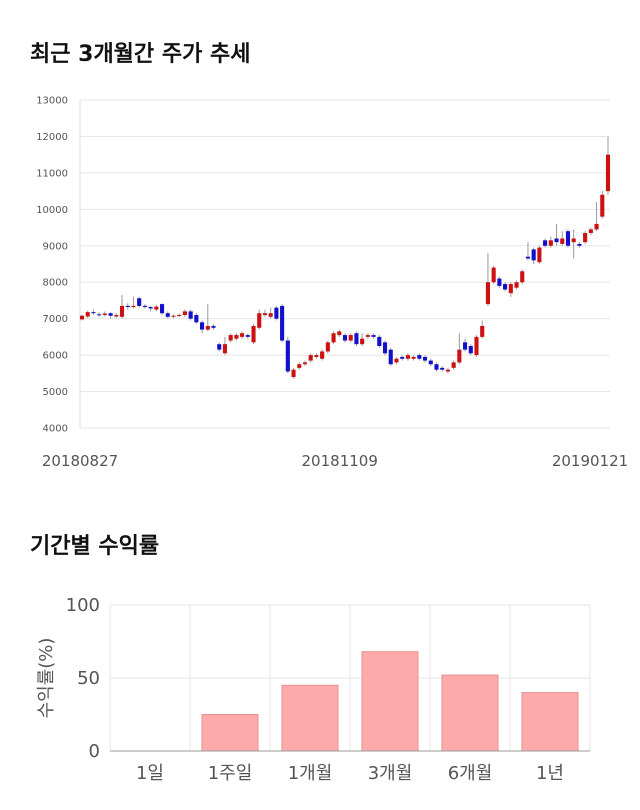 The height and width of the screenshot is (810, 640). What do you see at coordinates (140, 54) in the screenshot?
I see `price-trend-title: 최근 3개월간 주가 추세` at bounding box center [140, 54].